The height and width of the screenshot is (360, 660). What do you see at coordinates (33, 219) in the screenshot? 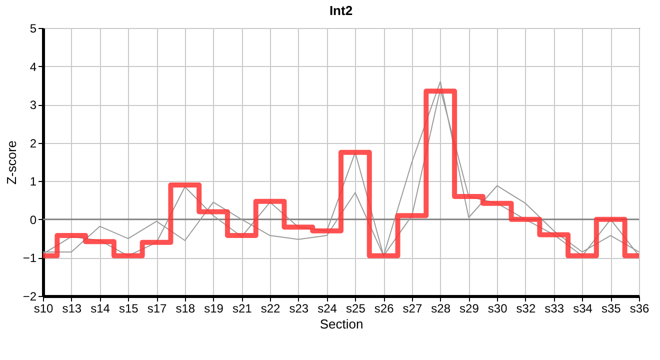
I see `y-tick-label: 0` at bounding box center [33, 219].